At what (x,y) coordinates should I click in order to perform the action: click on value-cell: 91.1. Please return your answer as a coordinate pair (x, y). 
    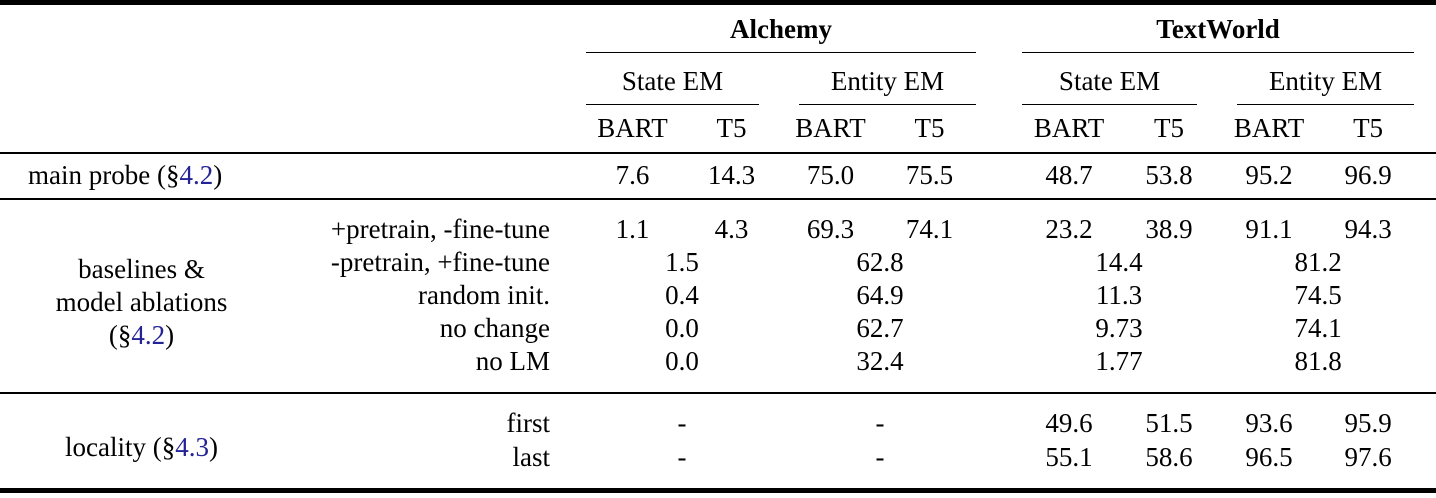
    Looking at the image, I should click on (1269, 228).